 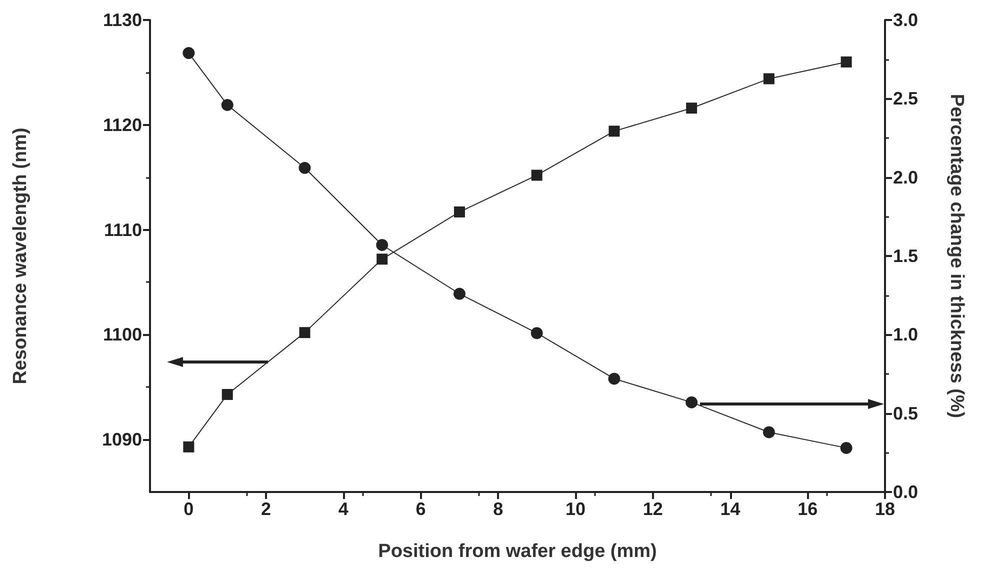 What do you see at coordinates (905, 334) in the screenshot?
I see `y2-tick-label: 1.0` at bounding box center [905, 334].